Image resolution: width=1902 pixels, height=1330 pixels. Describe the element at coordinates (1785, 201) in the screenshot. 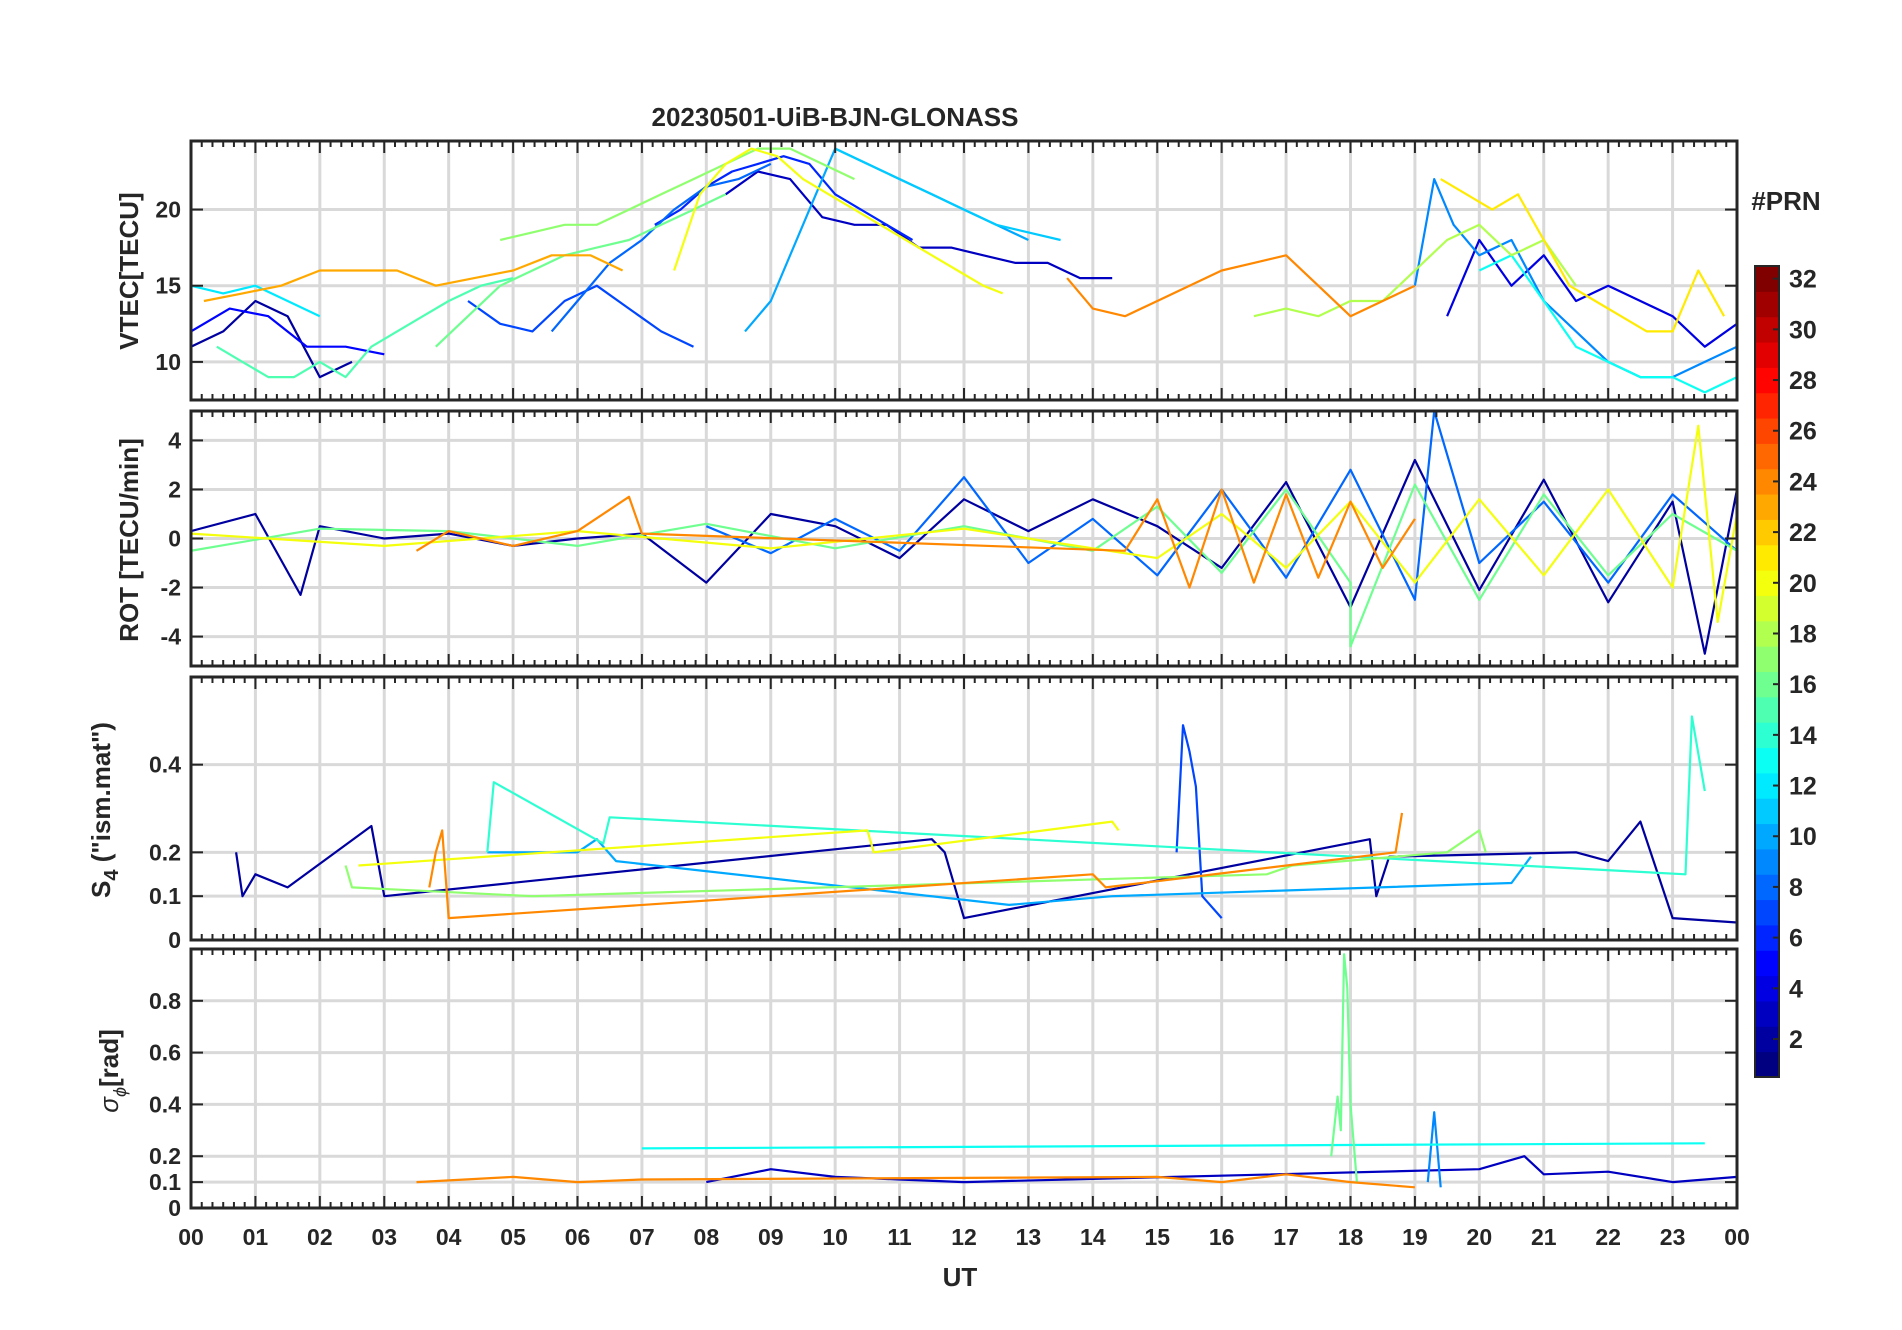

I see `colorbar-label: #PRN` at that location.